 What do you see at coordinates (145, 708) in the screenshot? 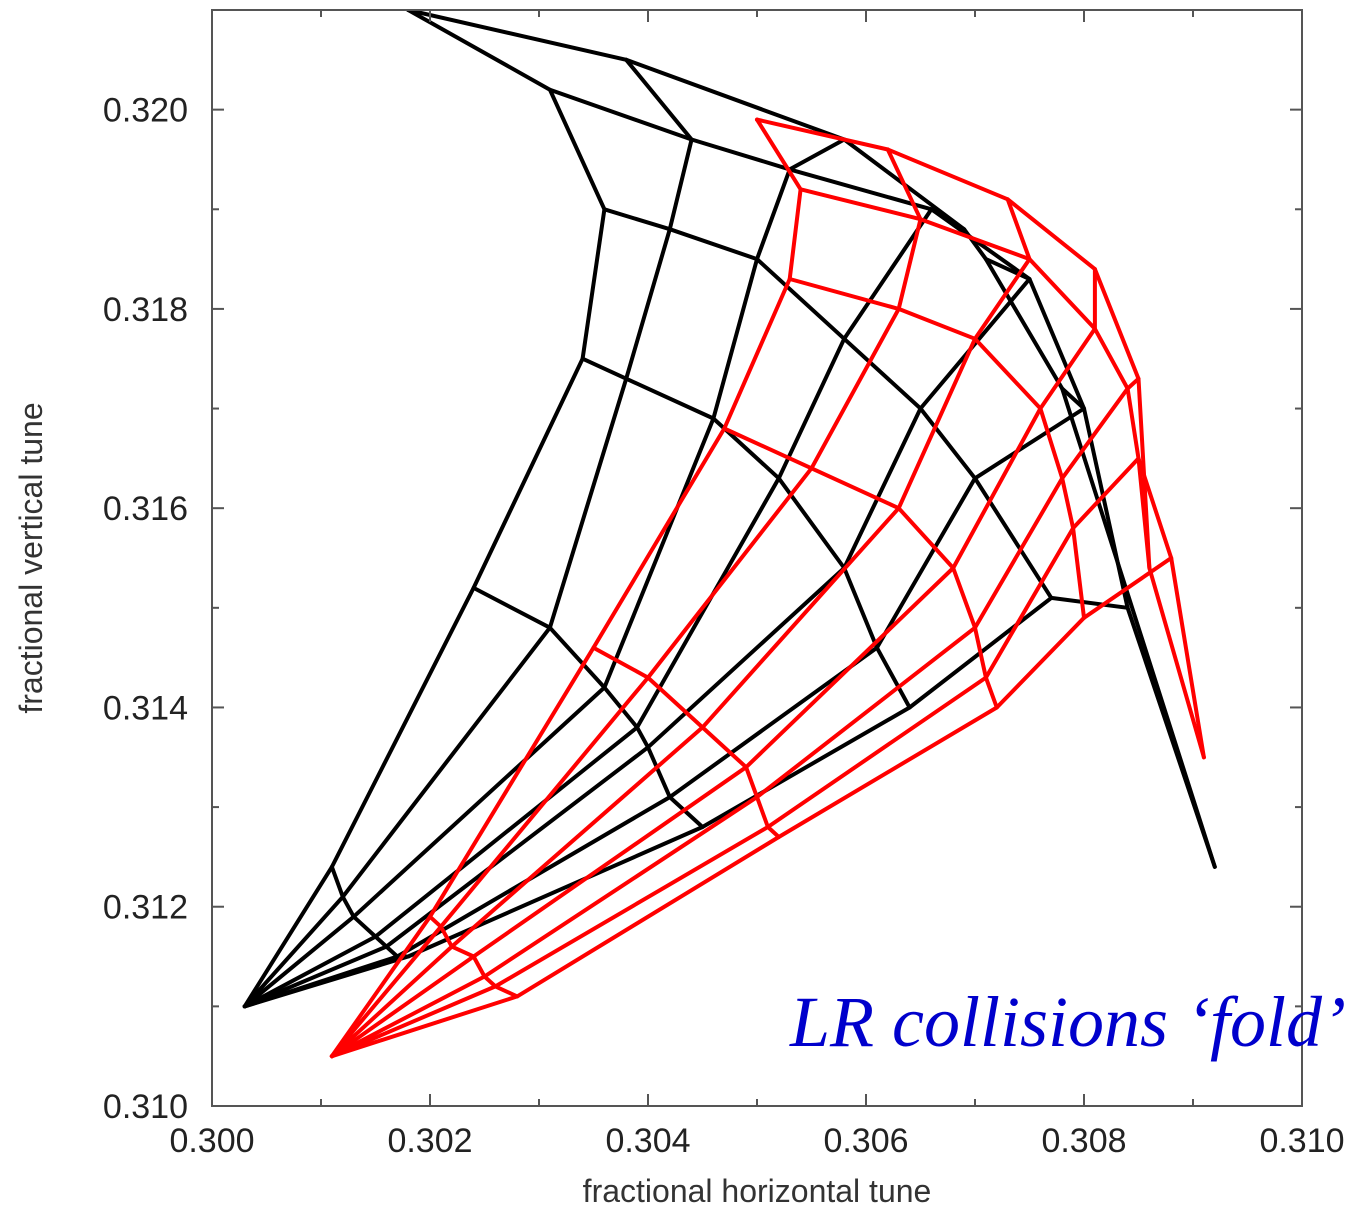
I see `y-tick-label: 0.314` at bounding box center [145, 708].